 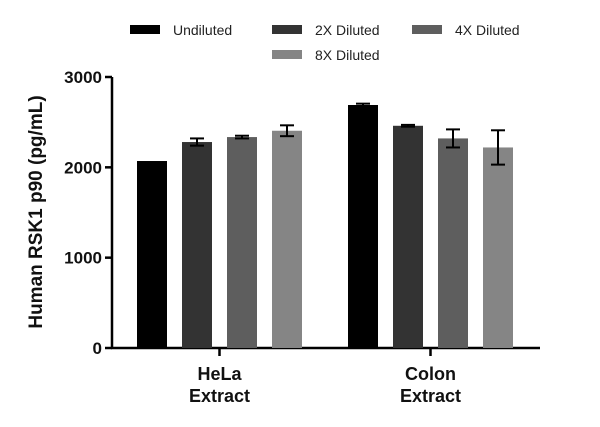 I want to click on error-bars, so click(x=347, y=134).